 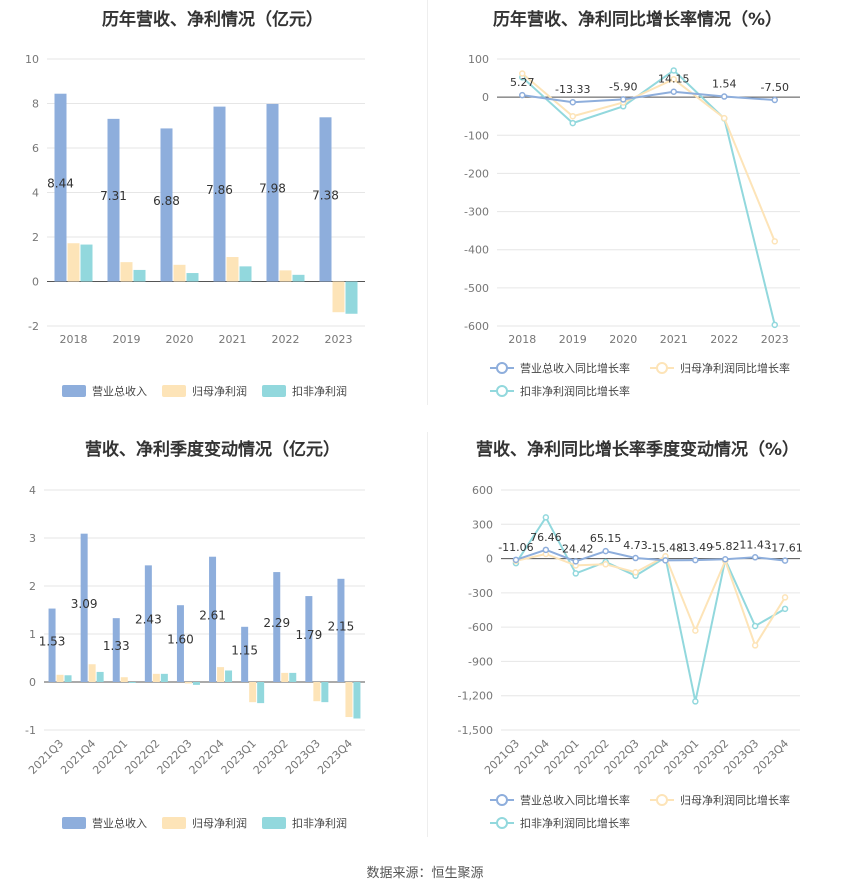 I want to click on data-label: 1.54, so click(x=724, y=84).